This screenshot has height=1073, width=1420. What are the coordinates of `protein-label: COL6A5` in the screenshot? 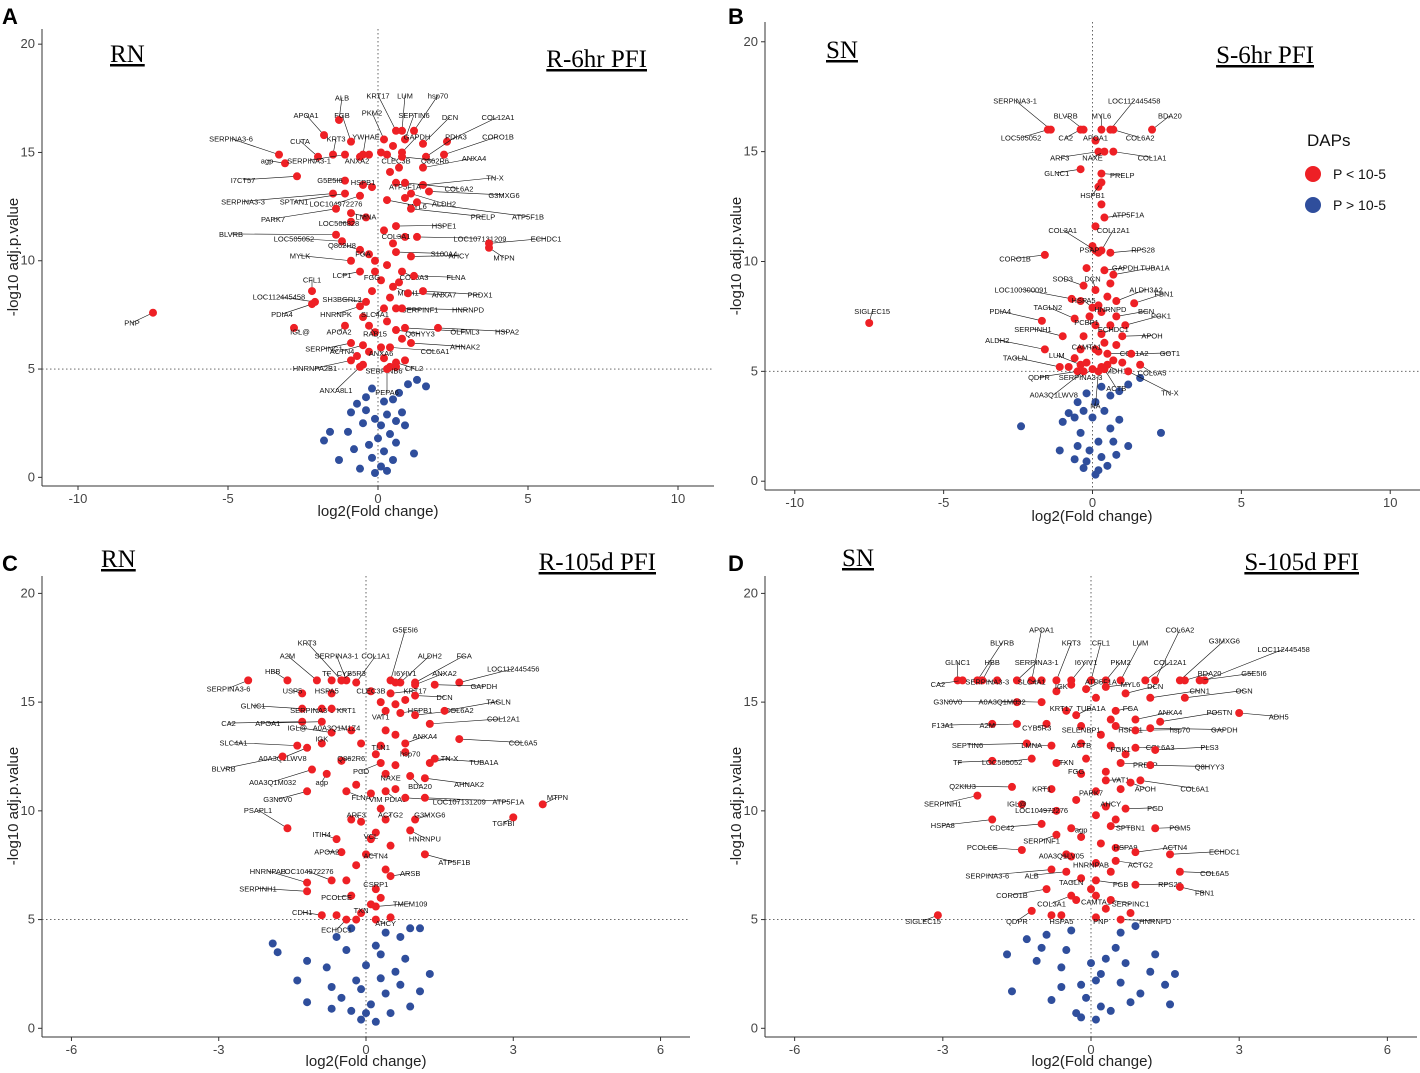 It's located at (523, 743).